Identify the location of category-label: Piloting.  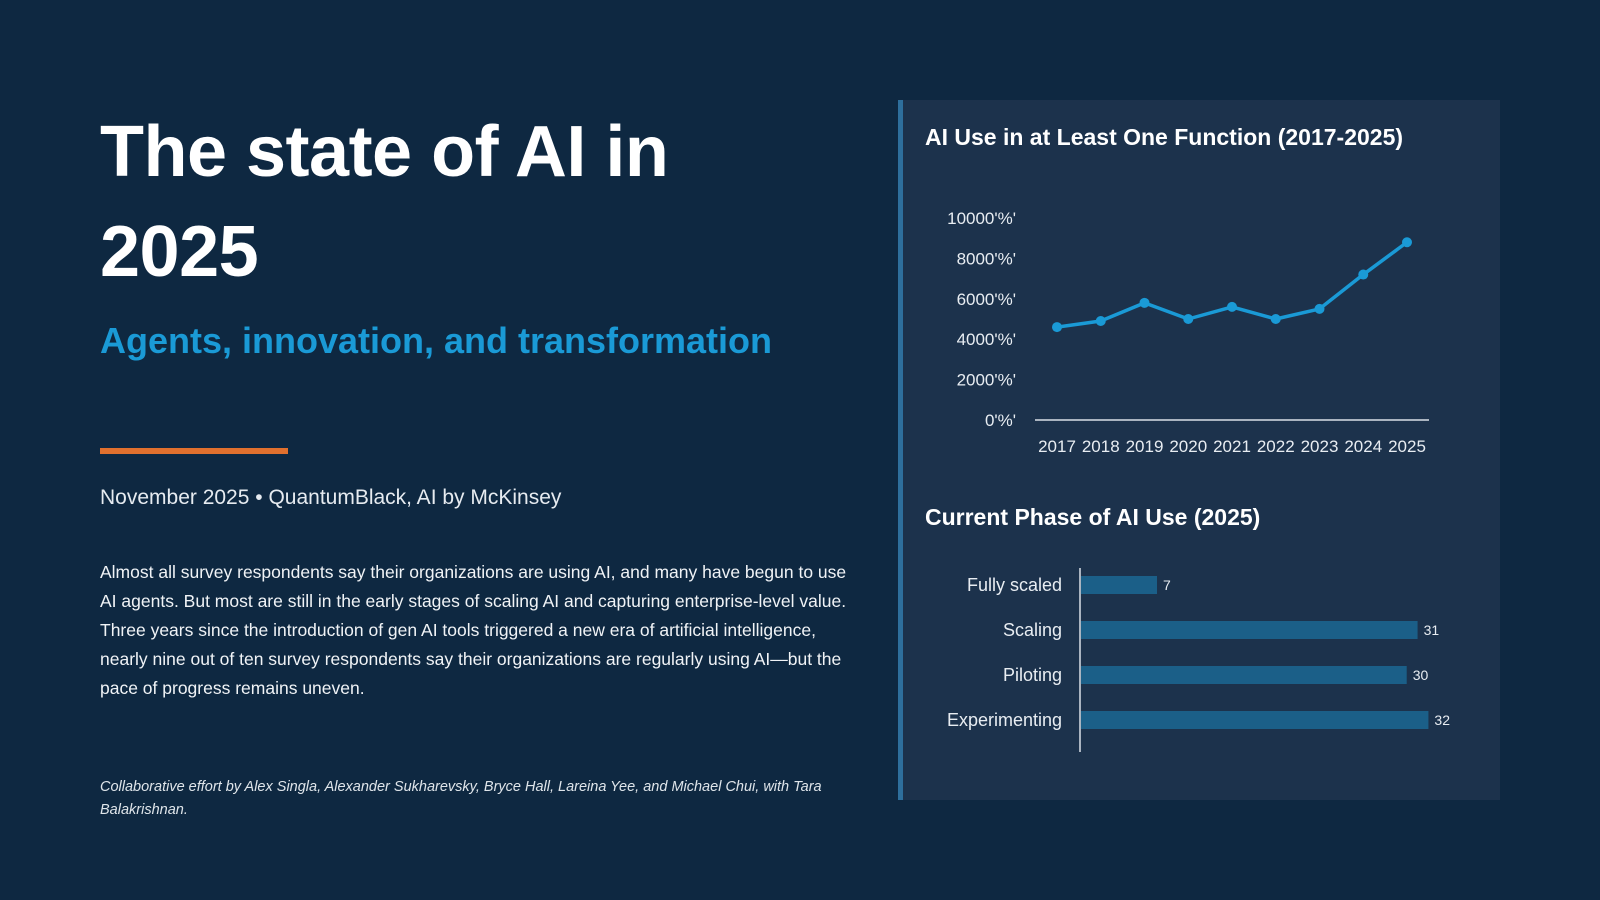
(1032, 675).